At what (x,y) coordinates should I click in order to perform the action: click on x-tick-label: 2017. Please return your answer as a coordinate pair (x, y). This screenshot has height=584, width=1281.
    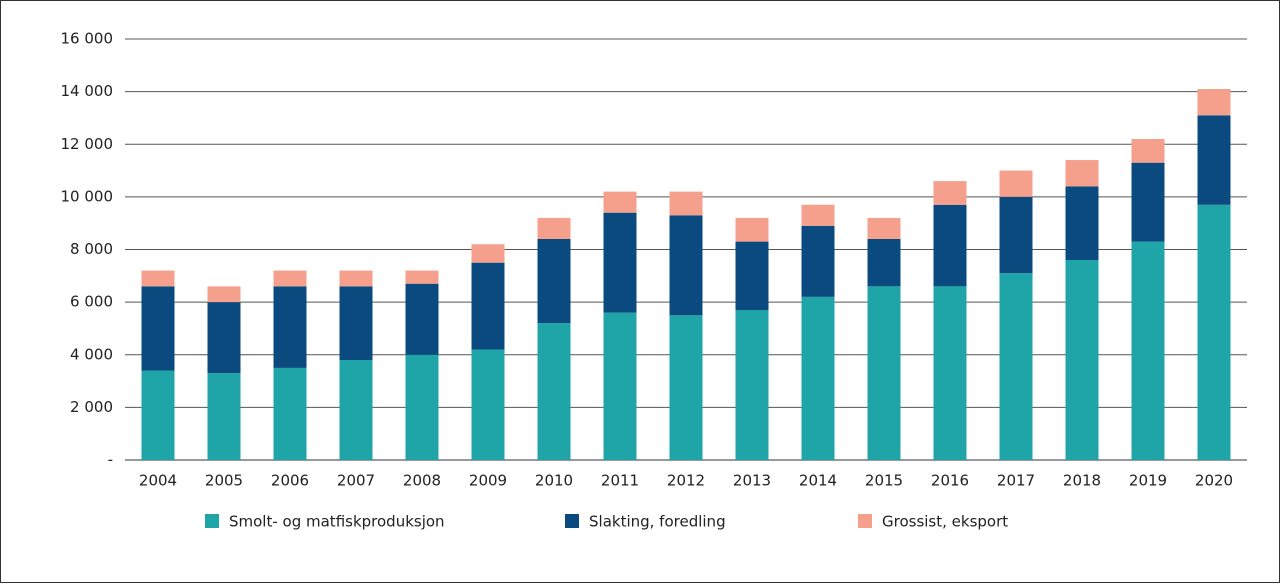
    Looking at the image, I should click on (1016, 481).